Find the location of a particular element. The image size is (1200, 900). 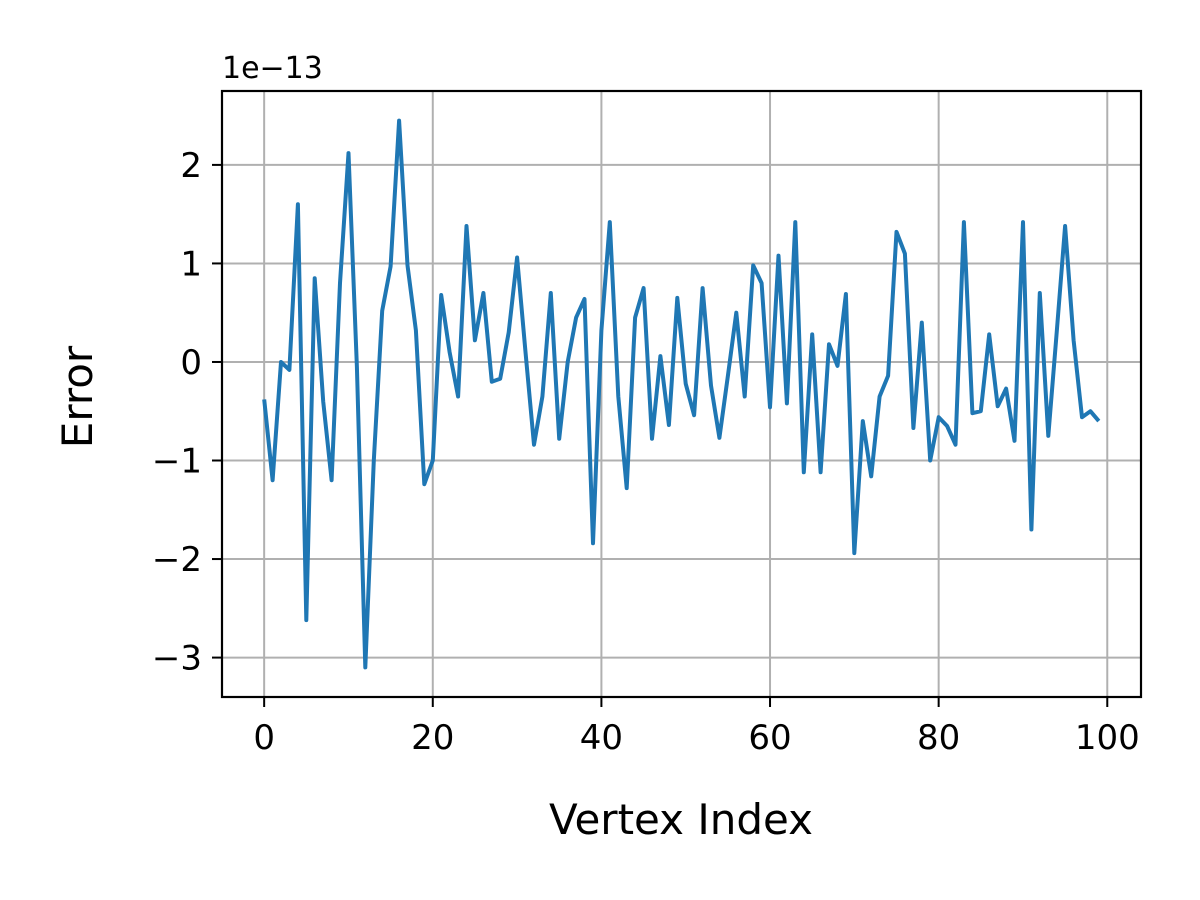

y-tick-label: 2 is located at coordinates (191, 166).